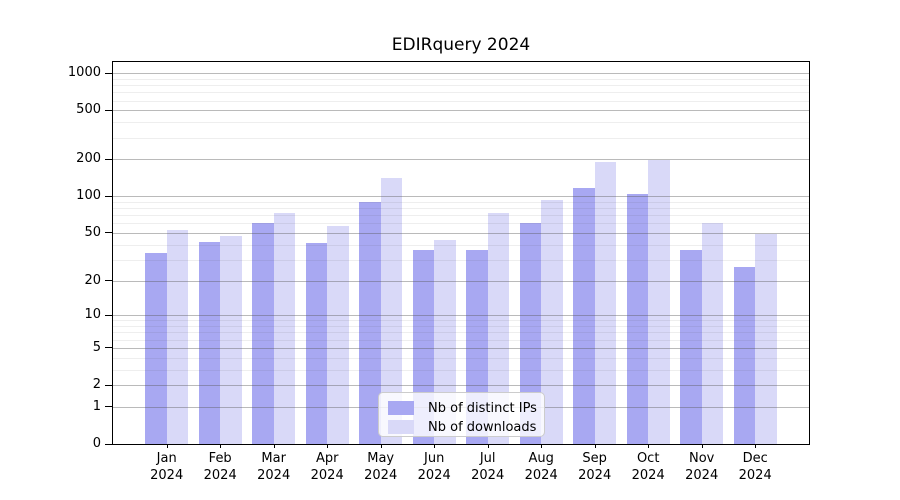  I want to click on bar-distinct-ips-aug, so click(530, 333).